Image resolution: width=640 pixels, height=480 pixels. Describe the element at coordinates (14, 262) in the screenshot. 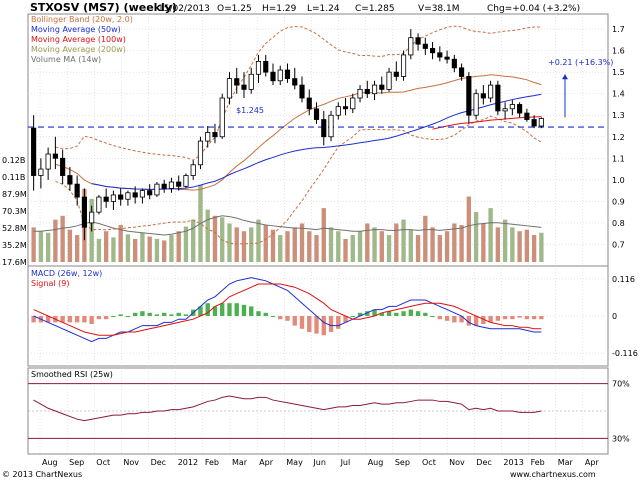

I see `volume-tick-label: 17.6M` at that location.